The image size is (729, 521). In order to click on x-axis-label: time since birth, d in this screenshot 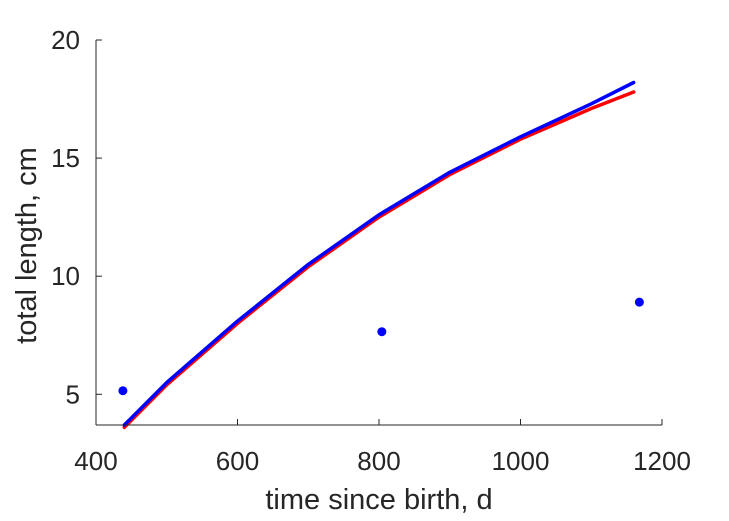, I will do `click(378, 500)`.